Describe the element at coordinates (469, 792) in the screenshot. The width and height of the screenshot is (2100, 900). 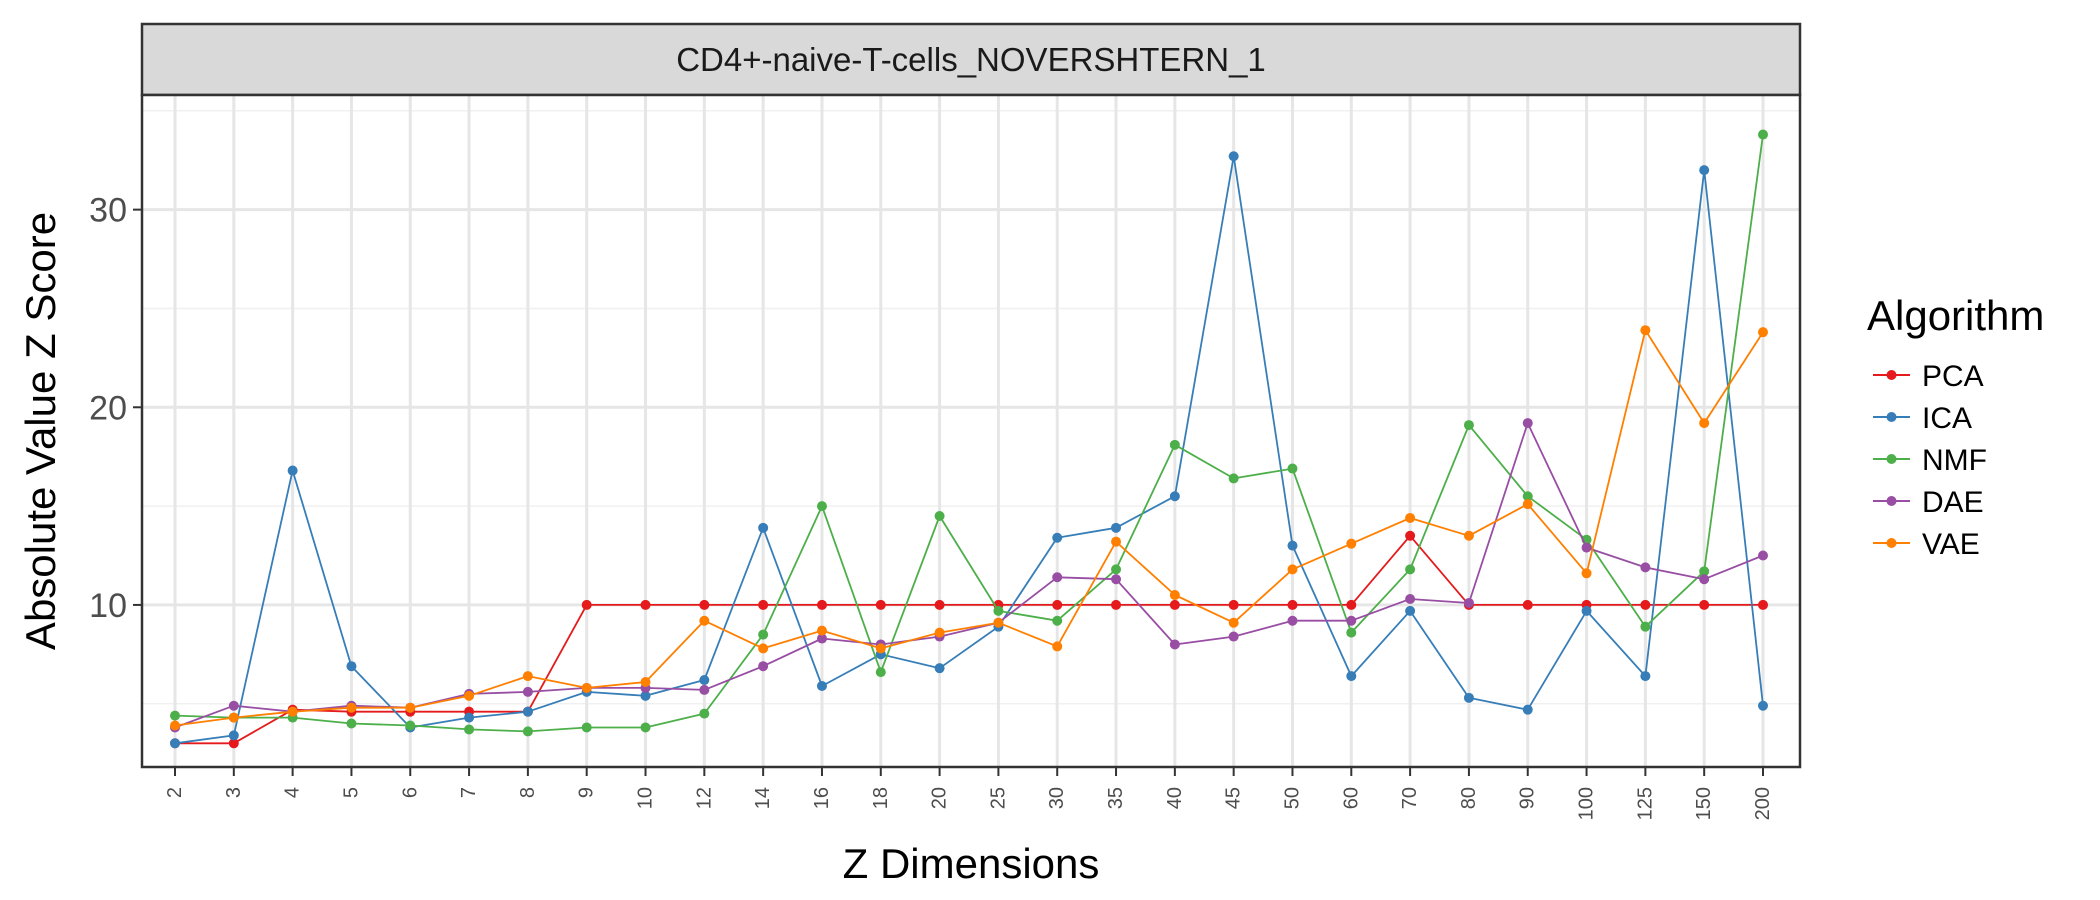
I see `x-tick-label: 7` at that location.